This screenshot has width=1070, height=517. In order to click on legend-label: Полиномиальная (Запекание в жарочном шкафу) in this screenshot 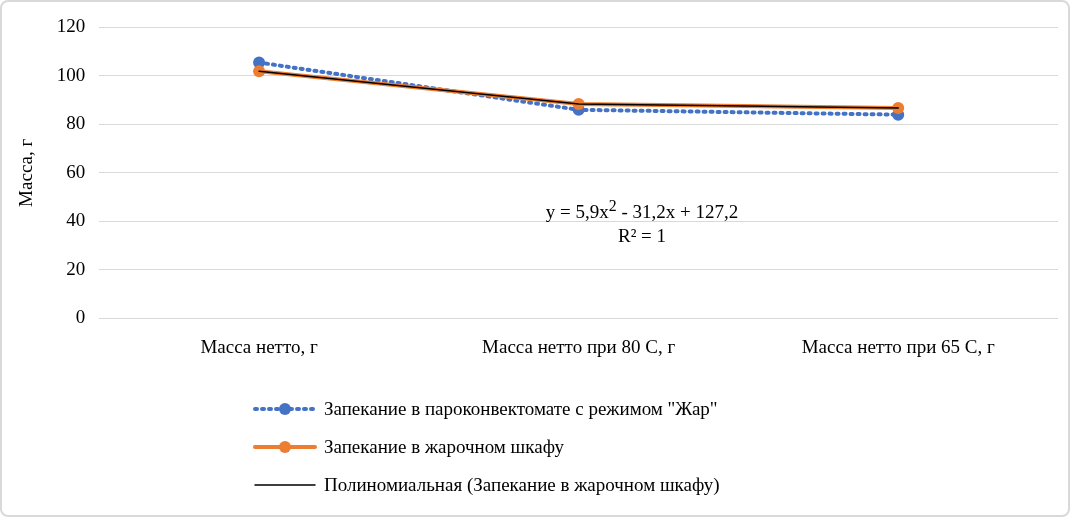, I will do `click(522, 485)`.